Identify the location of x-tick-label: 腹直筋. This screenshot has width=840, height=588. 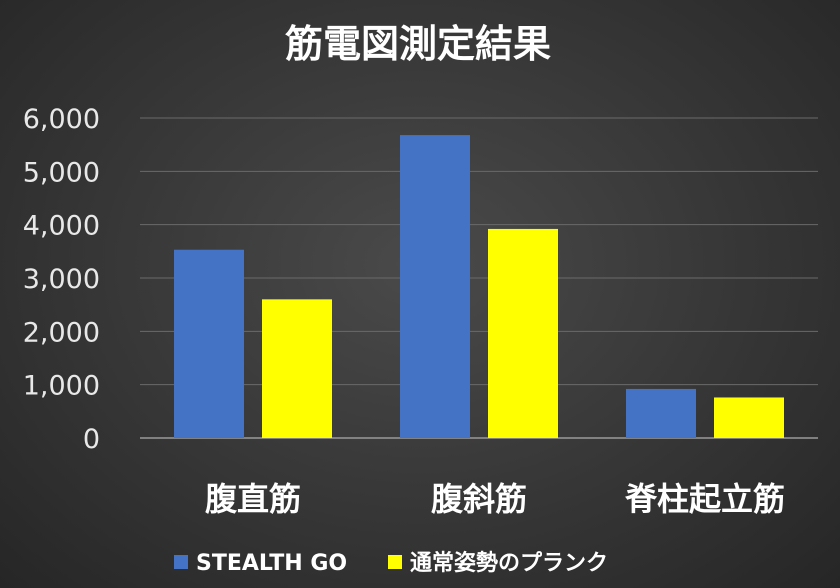
(253, 499).